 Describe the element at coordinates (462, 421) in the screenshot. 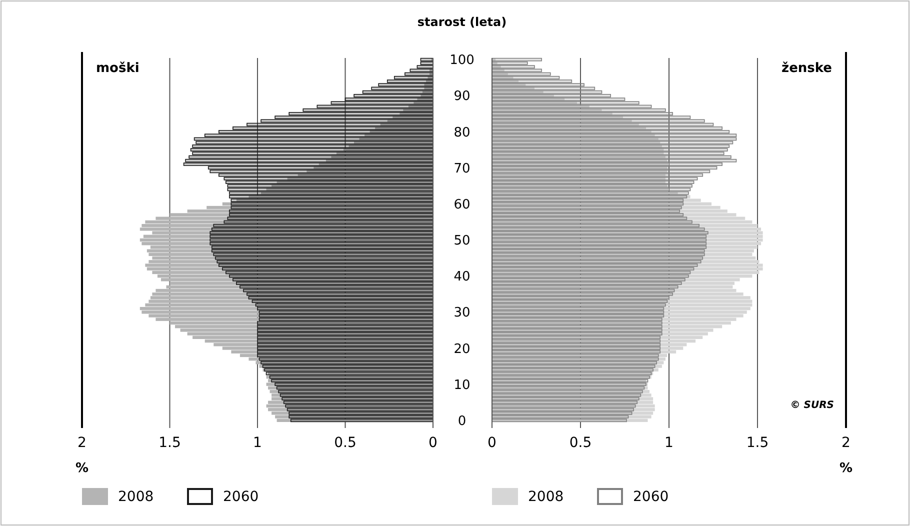

I see `y-tick-label: 0` at that location.